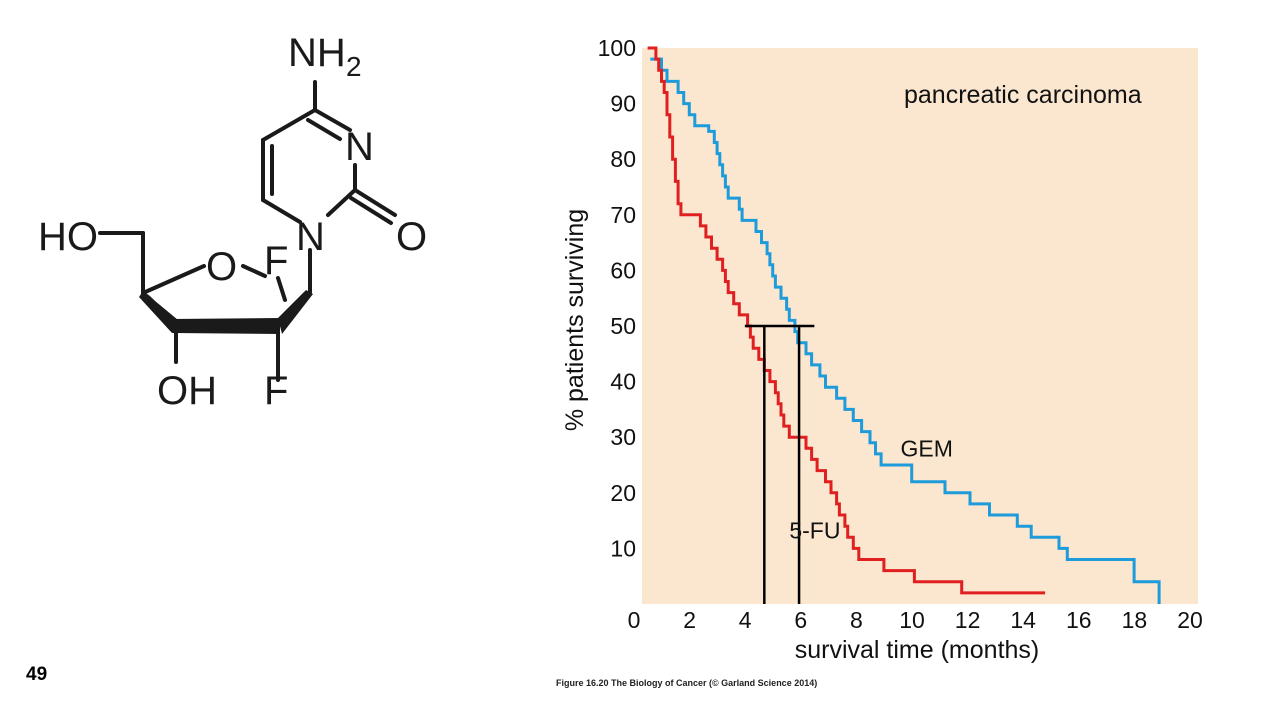 The image size is (1280, 720). Describe the element at coordinates (617, 48) in the screenshot. I see `y-tick-label: 100` at that location.